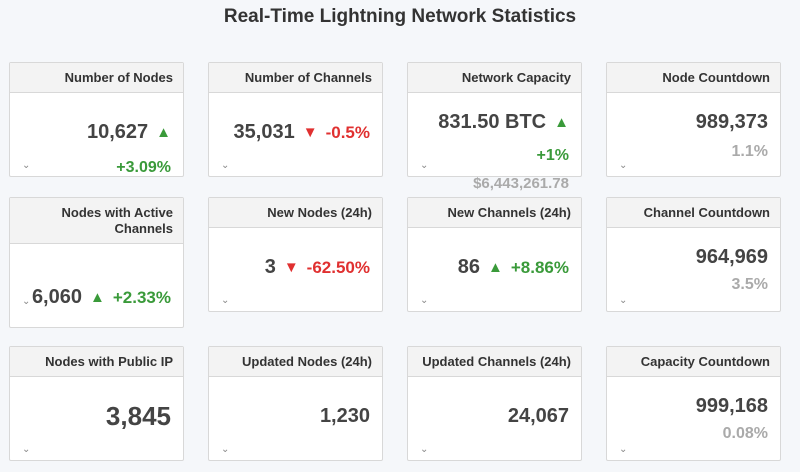 The width and height of the screenshot is (800, 472). I want to click on node-countdown-value: 989,373, so click(731, 122).